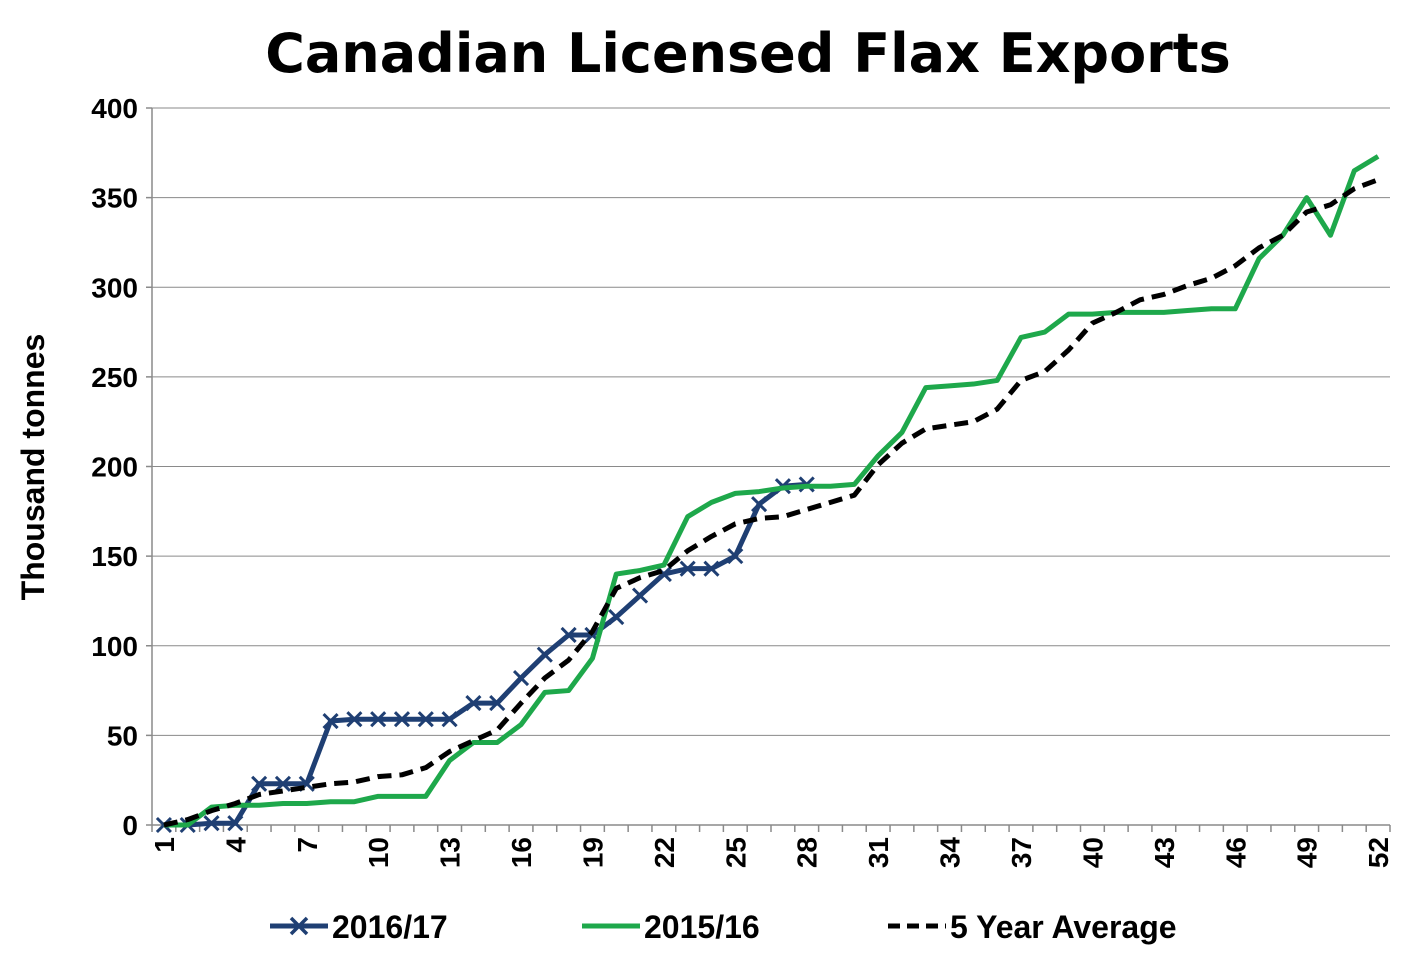 The image size is (1406, 957). I want to click on legend-label: 2015/16, so click(702, 927).